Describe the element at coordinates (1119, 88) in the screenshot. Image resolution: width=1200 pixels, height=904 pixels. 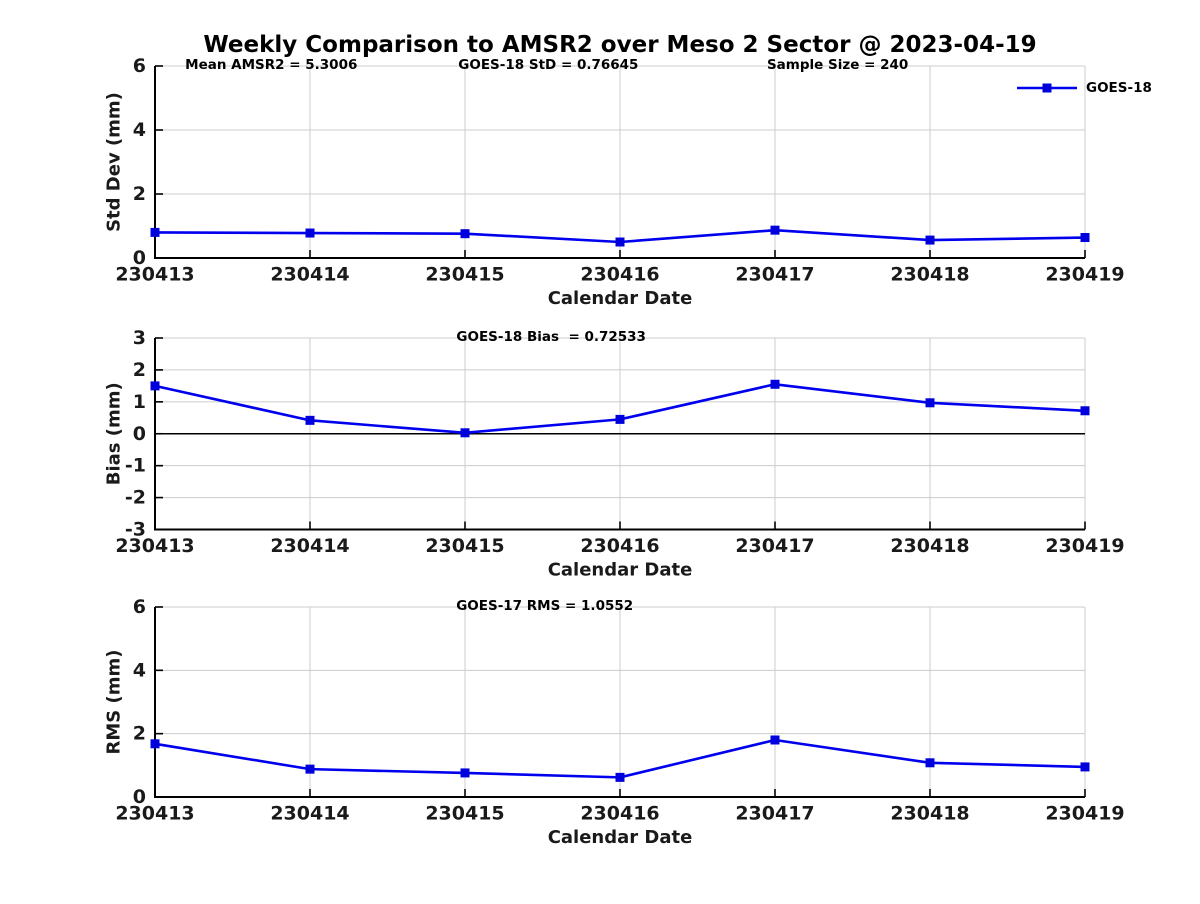
I see `legend-label: GOES-18` at that location.